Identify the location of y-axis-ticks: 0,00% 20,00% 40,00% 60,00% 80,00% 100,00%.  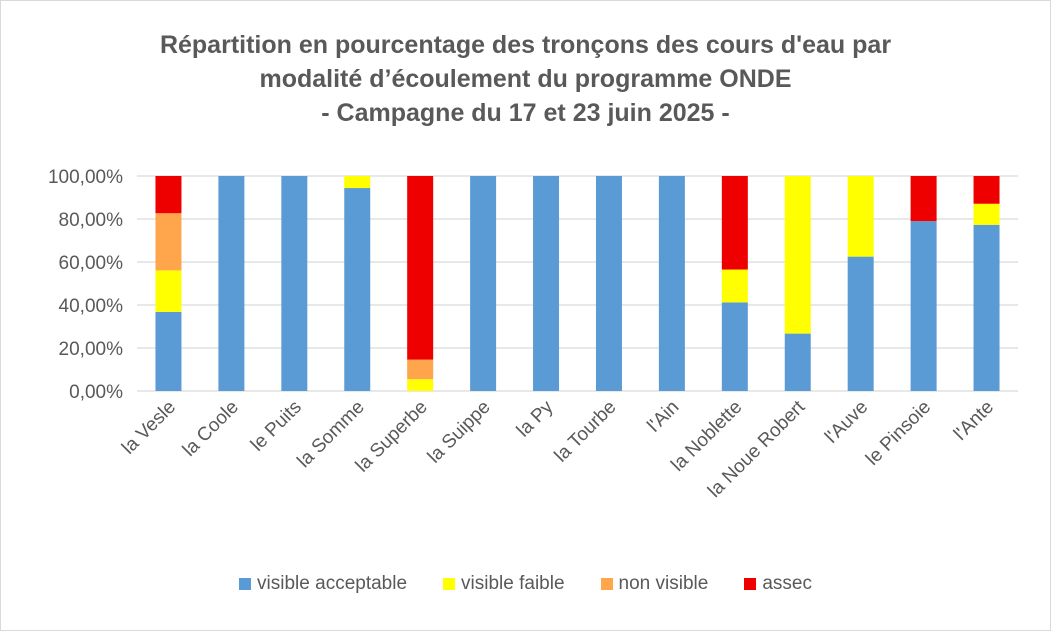
(85, 285).